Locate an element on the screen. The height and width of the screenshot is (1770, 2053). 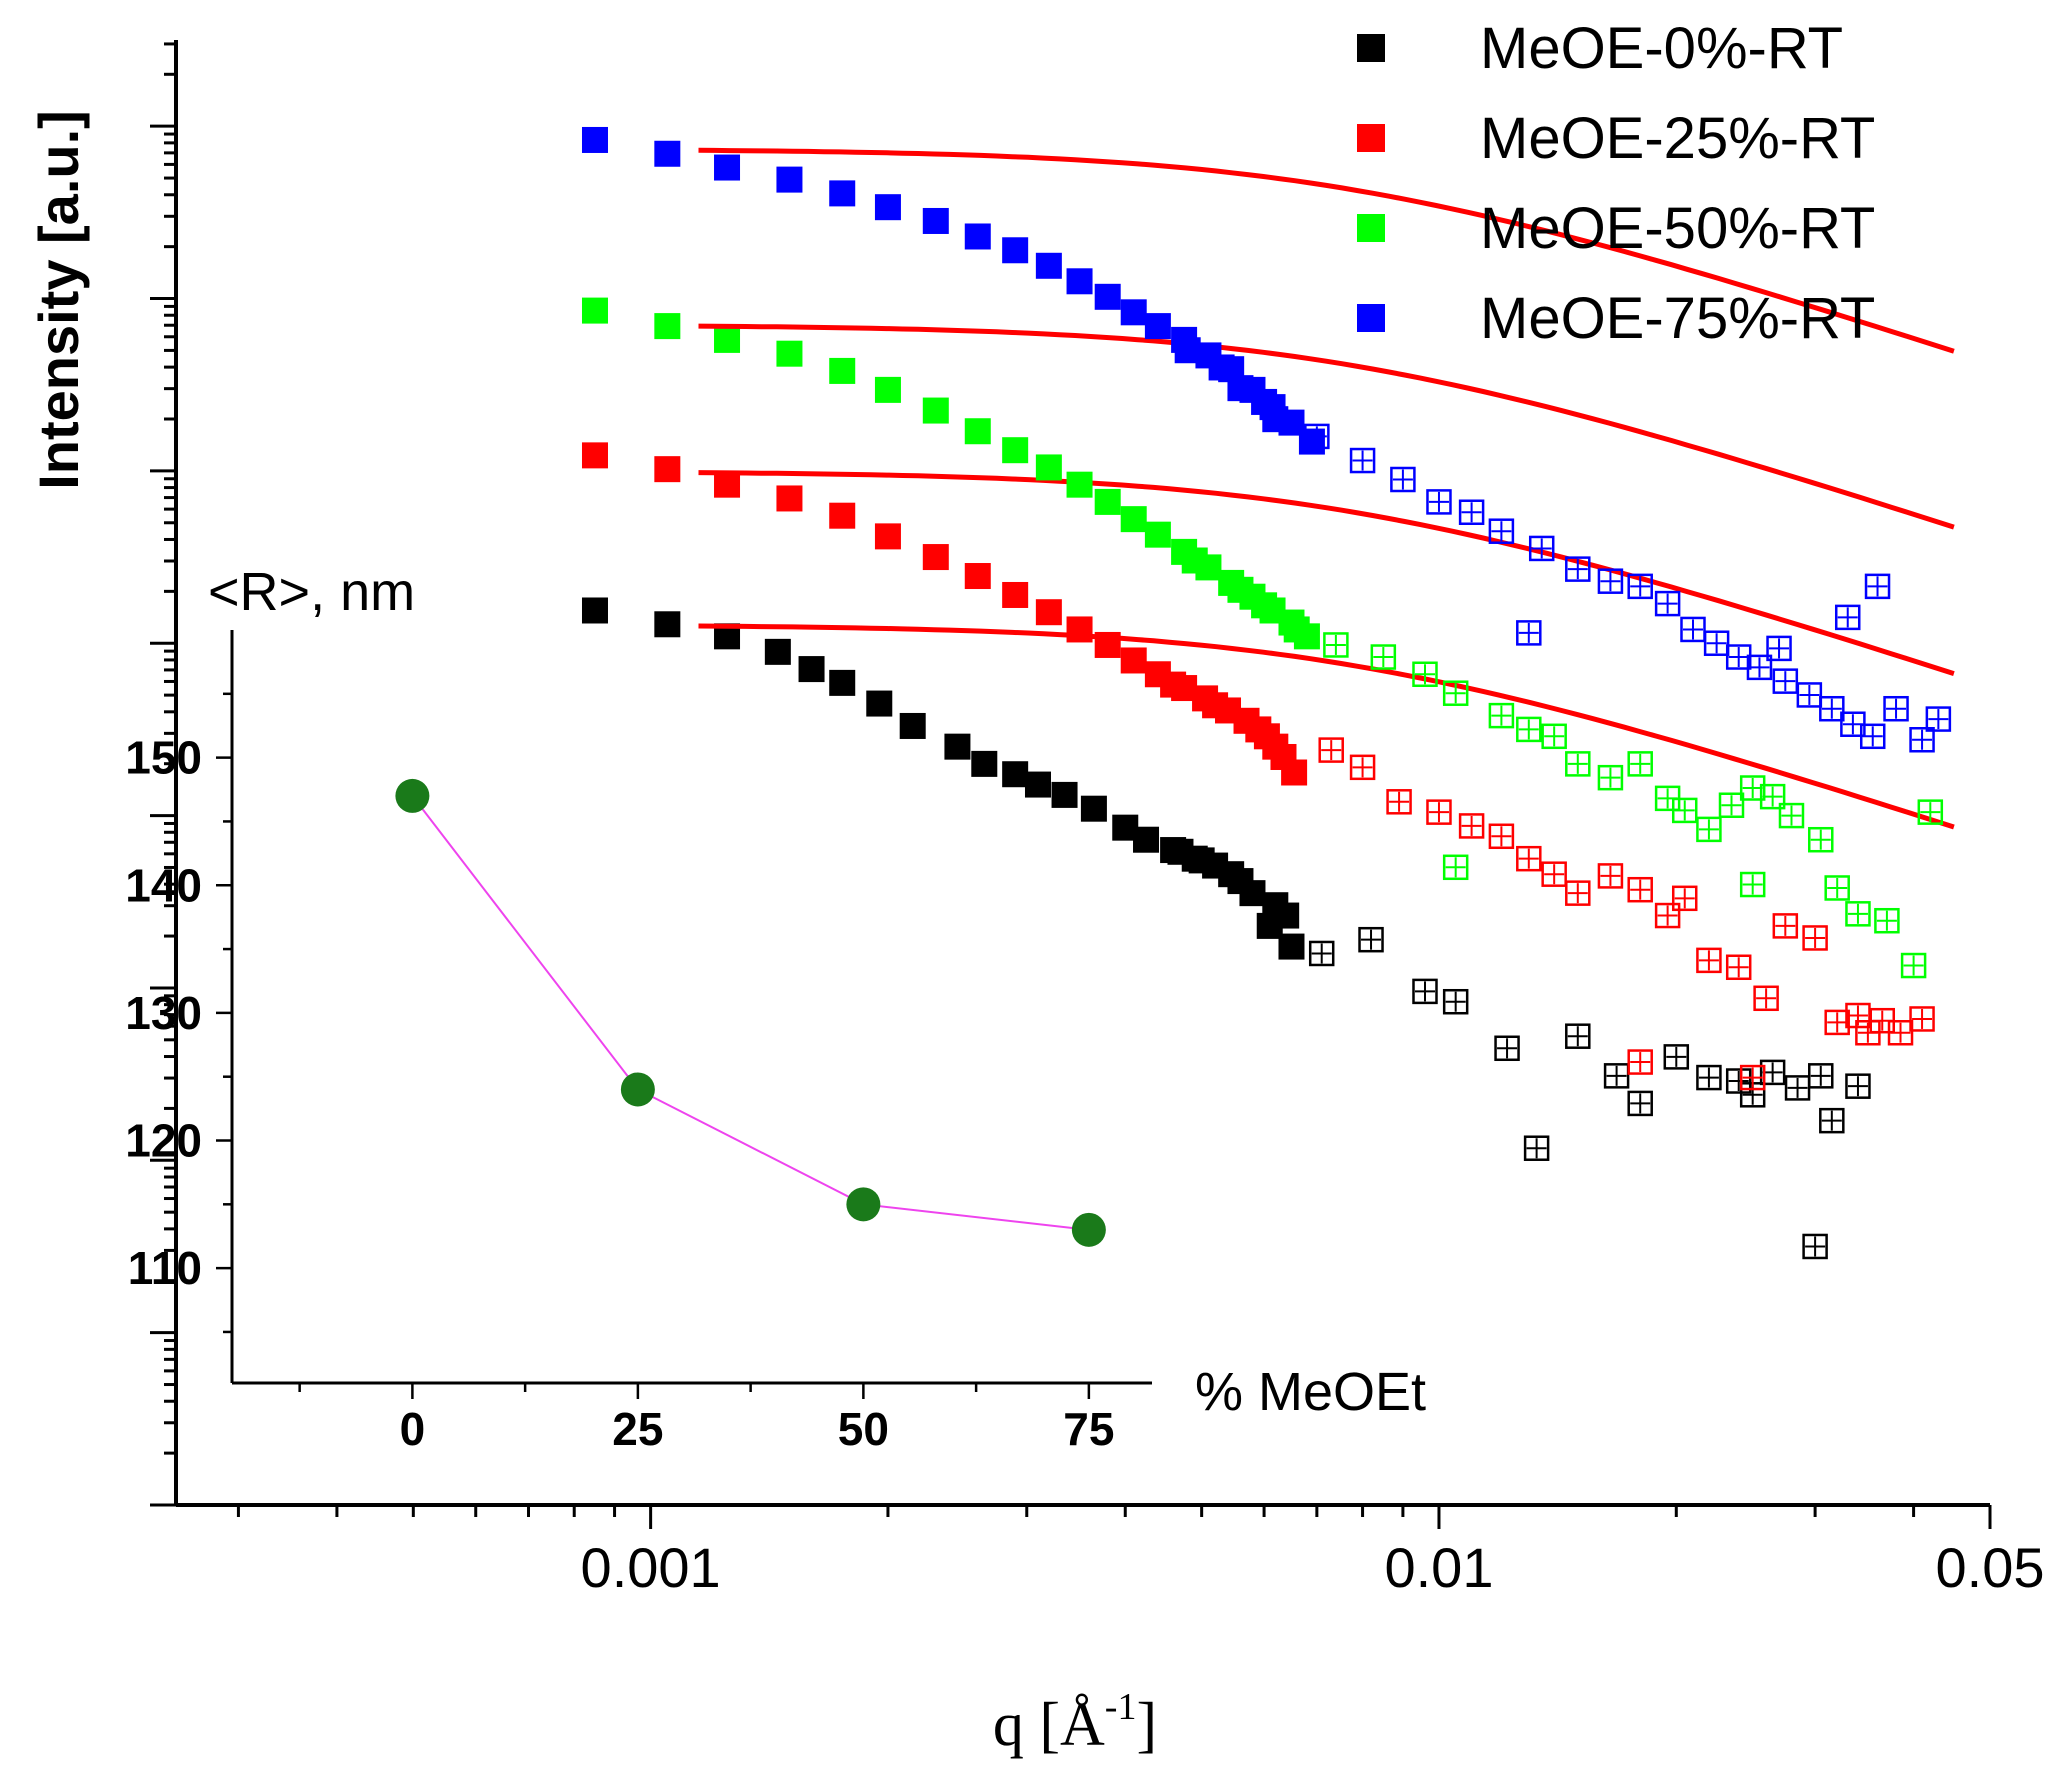
inset-x-tick-label: 50 is located at coordinates (863, 1429).